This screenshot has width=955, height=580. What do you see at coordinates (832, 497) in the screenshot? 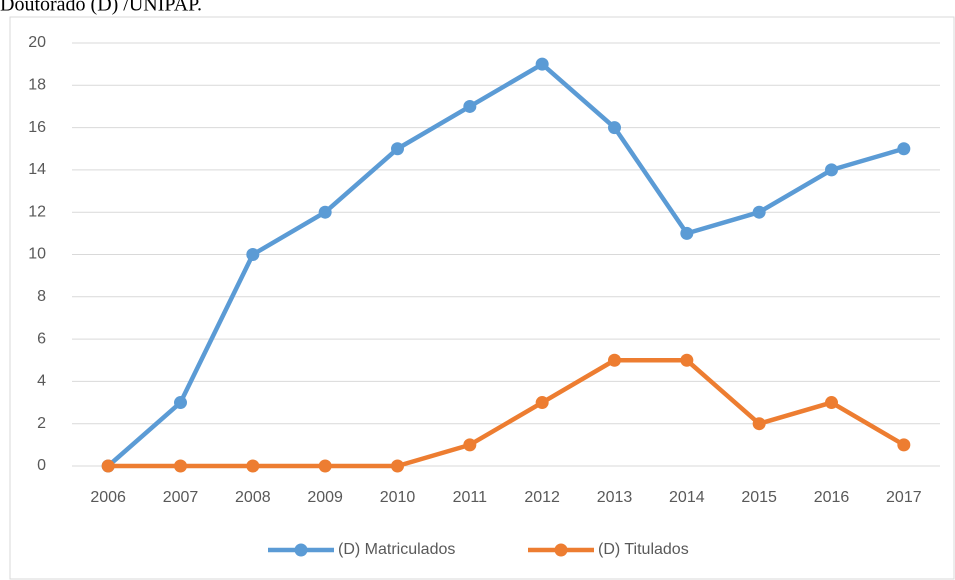
I see `x-tick-label: 2016` at bounding box center [832, 497].